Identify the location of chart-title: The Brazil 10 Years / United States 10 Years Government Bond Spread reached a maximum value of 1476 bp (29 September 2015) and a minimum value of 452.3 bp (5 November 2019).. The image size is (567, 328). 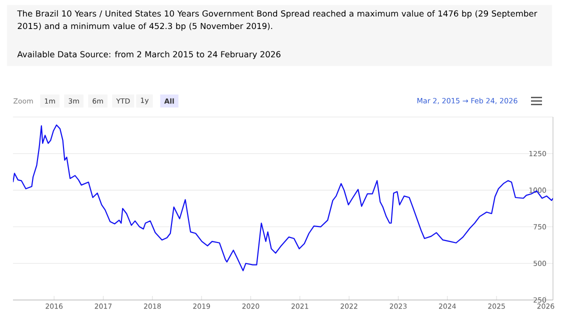
(277, 20).